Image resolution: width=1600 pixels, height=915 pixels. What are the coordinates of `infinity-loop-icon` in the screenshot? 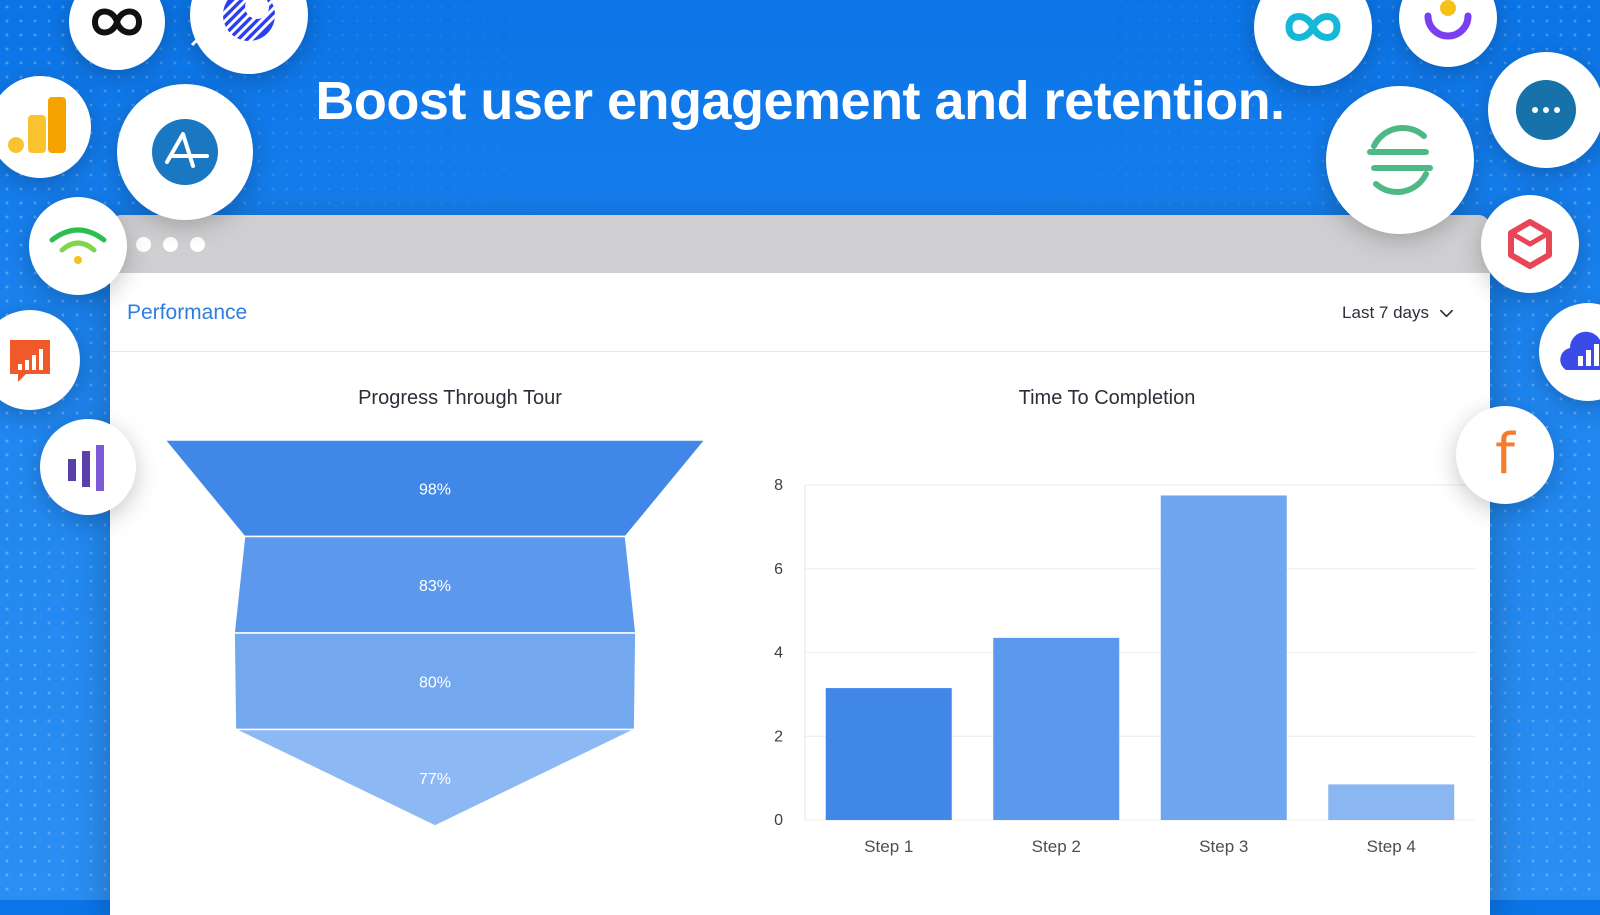 It's located at (117, 22).